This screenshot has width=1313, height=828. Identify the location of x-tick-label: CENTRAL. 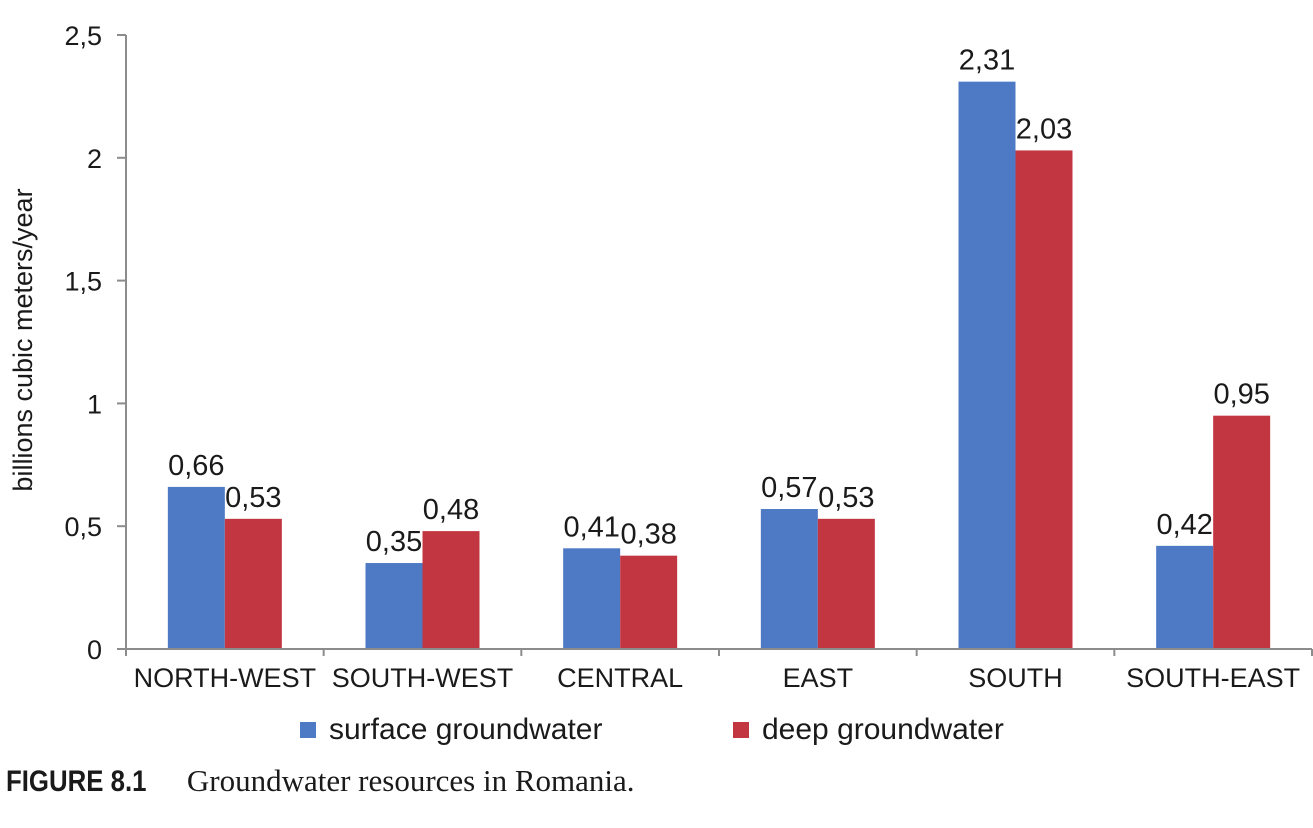
(620, 678).